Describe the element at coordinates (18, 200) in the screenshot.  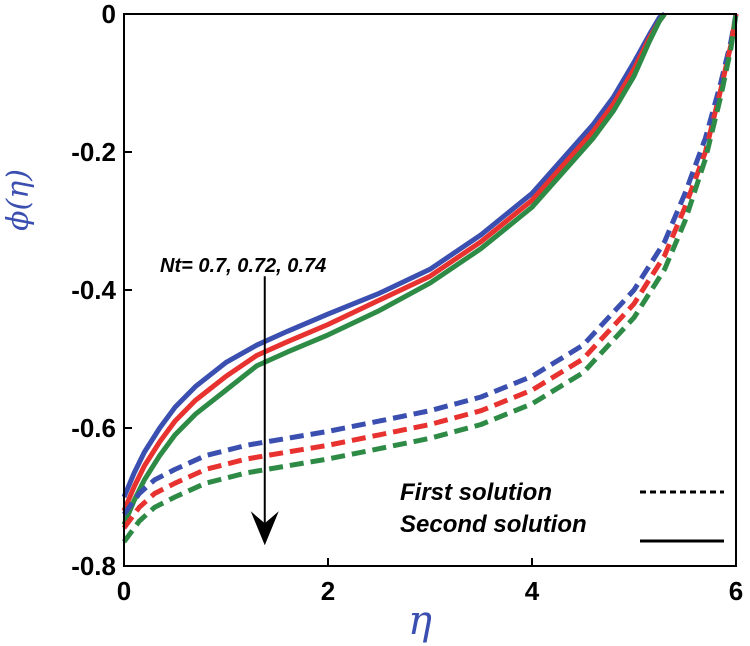
I see `y-axis-label: ϕ(η)` at that location.